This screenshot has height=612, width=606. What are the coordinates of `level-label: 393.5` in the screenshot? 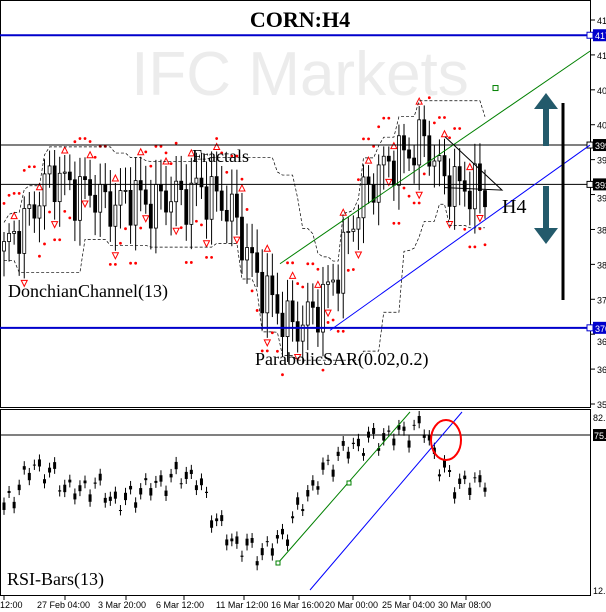 It's located at (600, 185).